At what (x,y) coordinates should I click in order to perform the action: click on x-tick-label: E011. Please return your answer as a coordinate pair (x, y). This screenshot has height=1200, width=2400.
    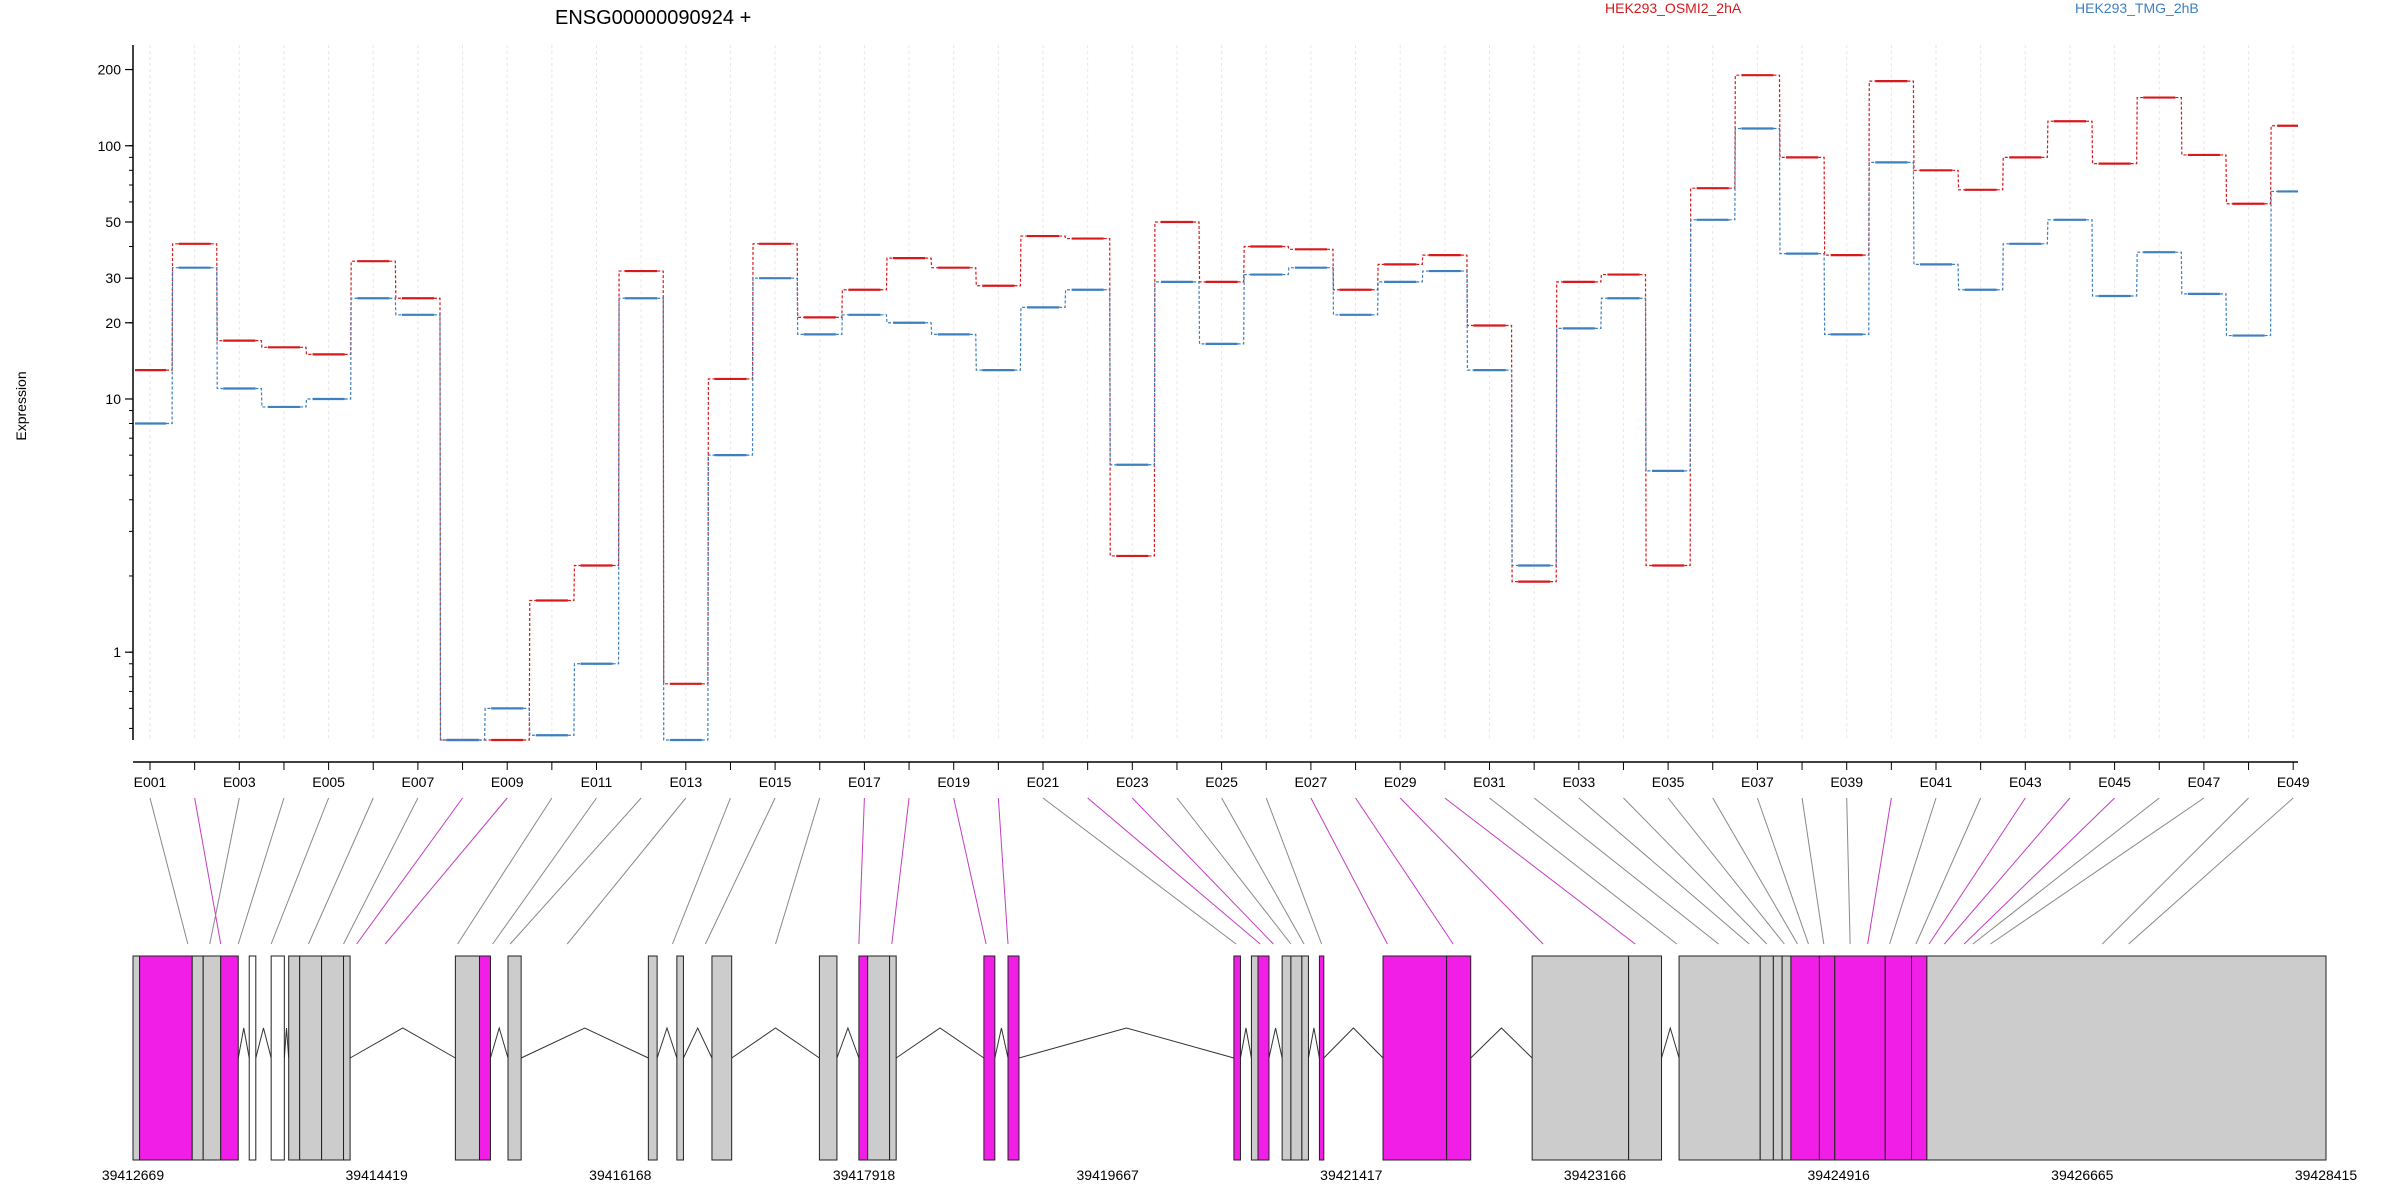
    Looking at the image, I should click on (597, 782).